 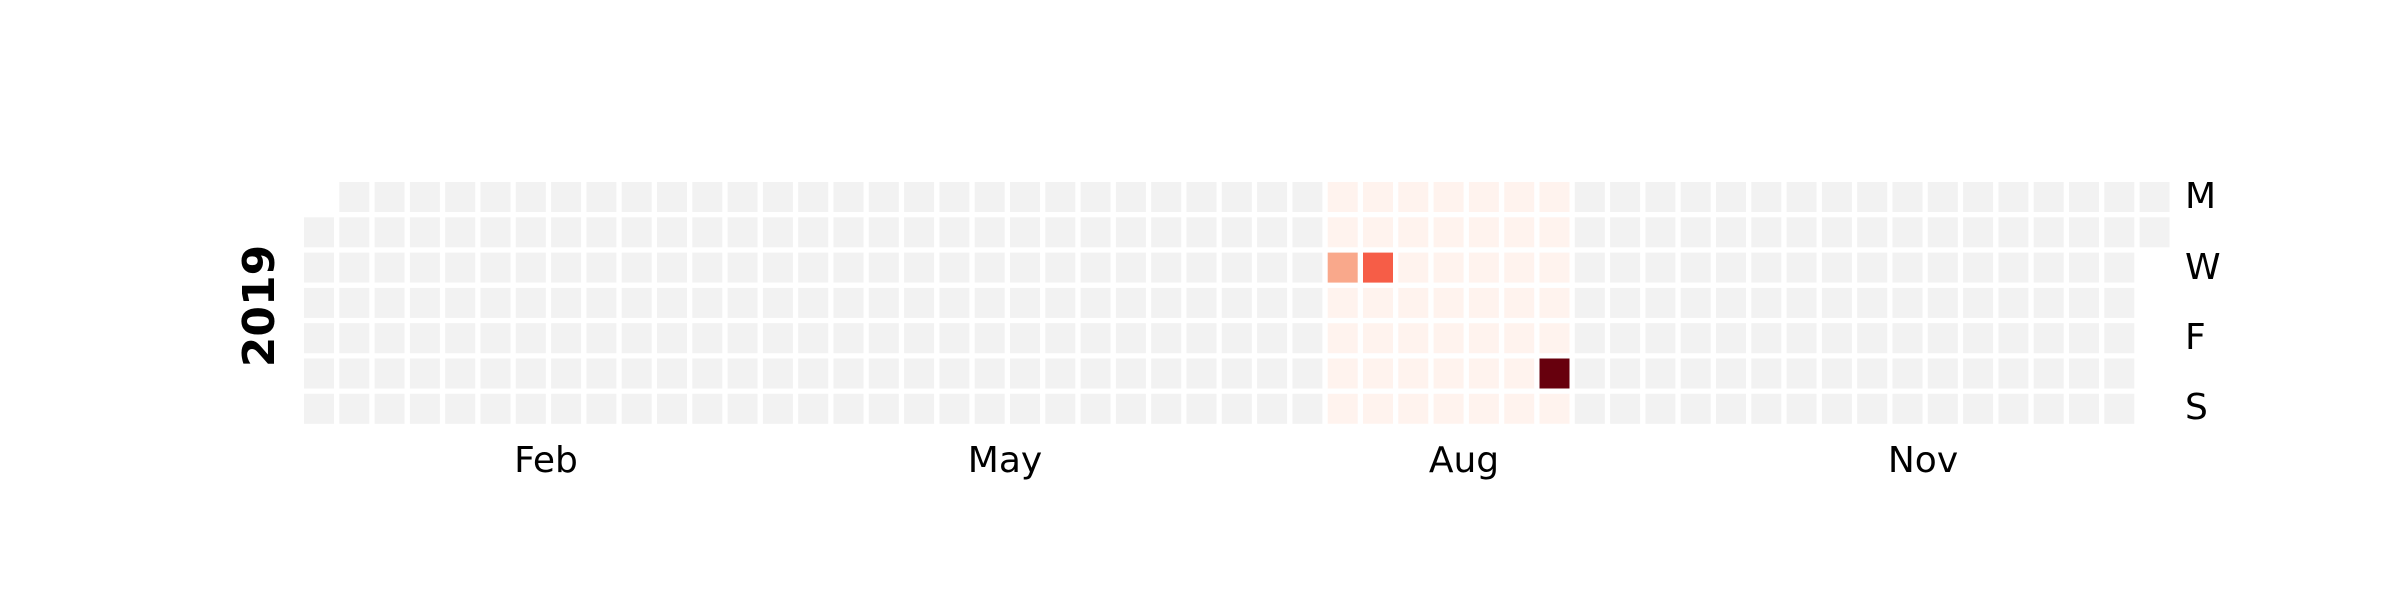 I want to click on x-tick-label-nov: Nov, so click(x=1923, y=460).